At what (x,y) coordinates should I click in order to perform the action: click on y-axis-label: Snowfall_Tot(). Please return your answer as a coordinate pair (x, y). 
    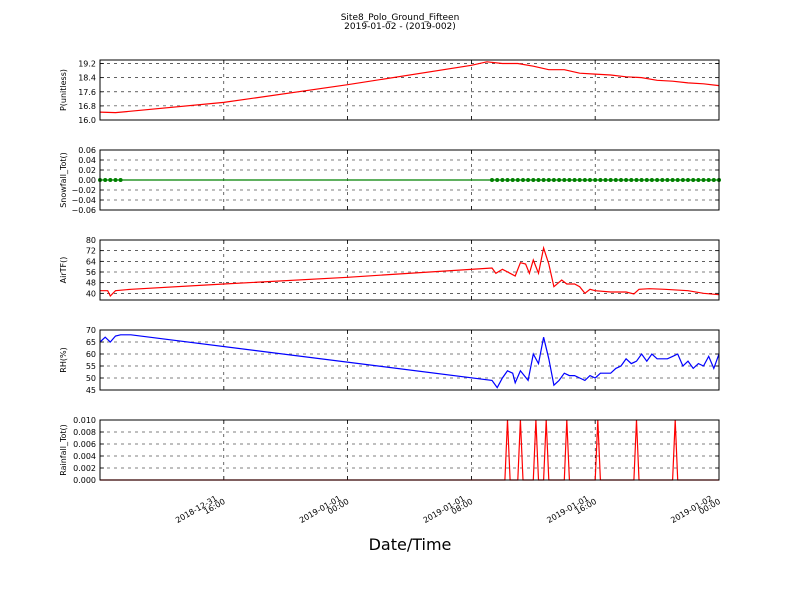
    Looking at the image, I should click on (63, 180).